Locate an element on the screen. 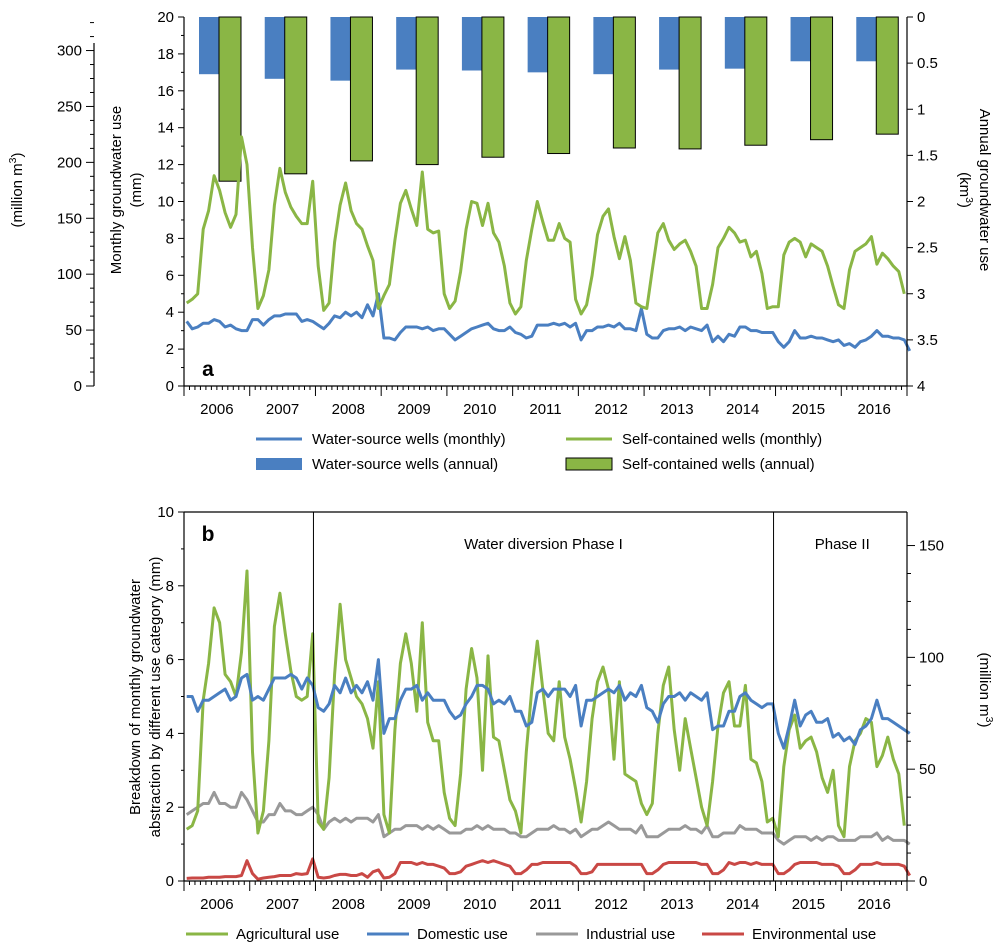 The width and height of the screenshot is (1001, 948). annotation-phase-ii: Phase II is located at coordinates (842, 544).